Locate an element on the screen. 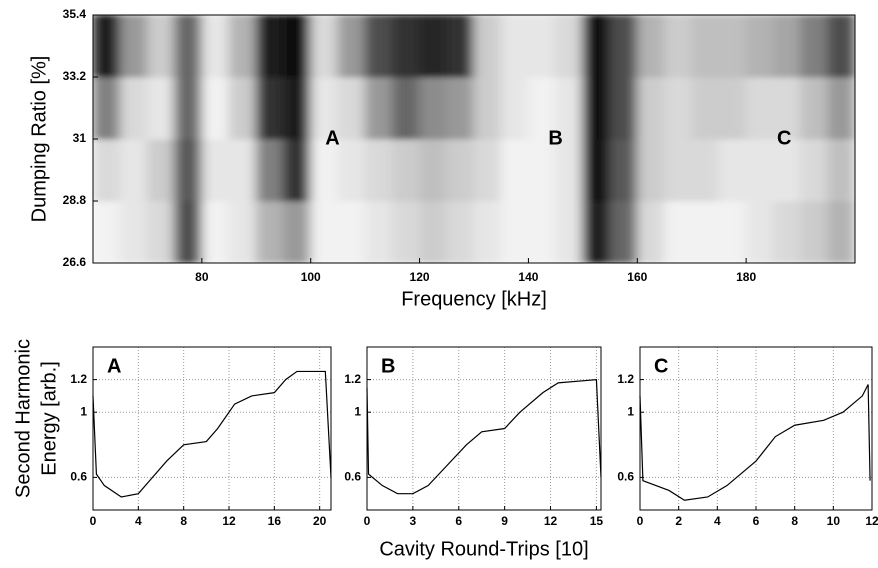 The width and height of the screenshot is (878, 568). x-tick-label: 9 is located at coordinates (504, 521).